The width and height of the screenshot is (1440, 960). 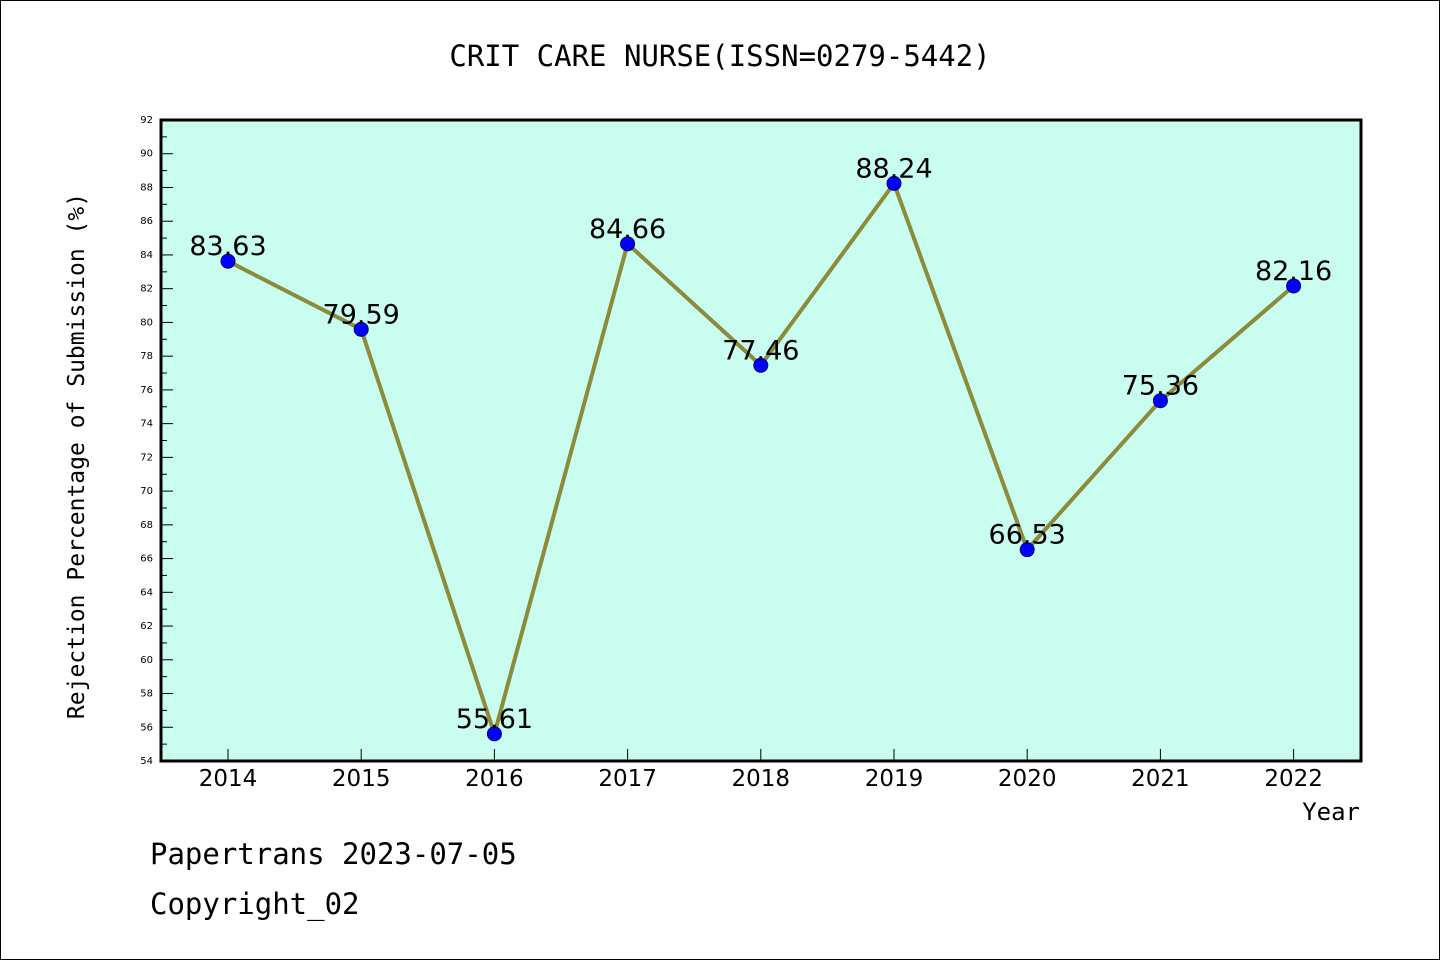 What do you see at coordinates (146, 457) in the screenshot?
I see `y-tick-label: 72` at bounding box center [146, 457].